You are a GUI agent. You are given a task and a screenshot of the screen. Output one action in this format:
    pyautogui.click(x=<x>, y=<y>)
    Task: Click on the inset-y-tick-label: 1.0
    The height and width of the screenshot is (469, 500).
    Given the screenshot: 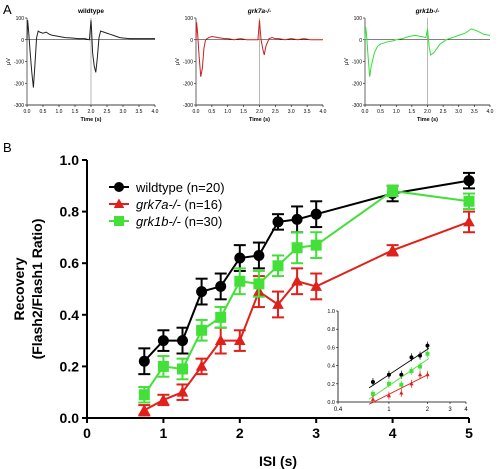 What is the action you would take?
    pyautogui.click(x=331, y=312)
    